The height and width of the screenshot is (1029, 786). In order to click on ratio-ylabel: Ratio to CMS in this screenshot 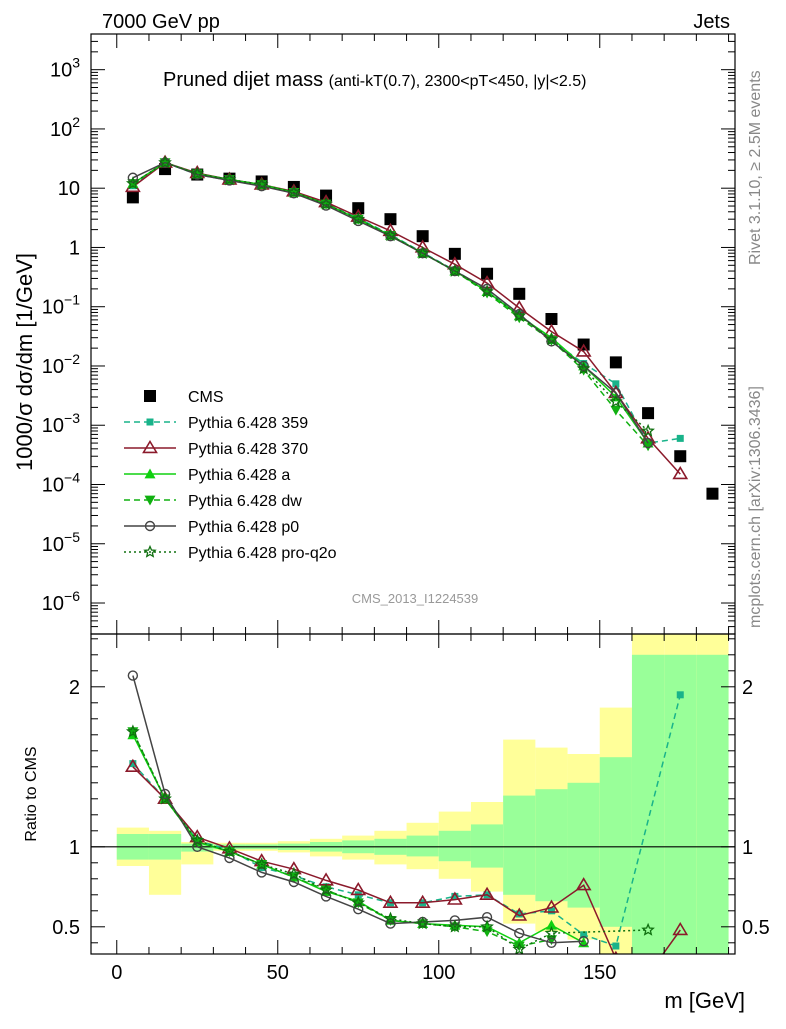, I will do `click(31, 793)`.